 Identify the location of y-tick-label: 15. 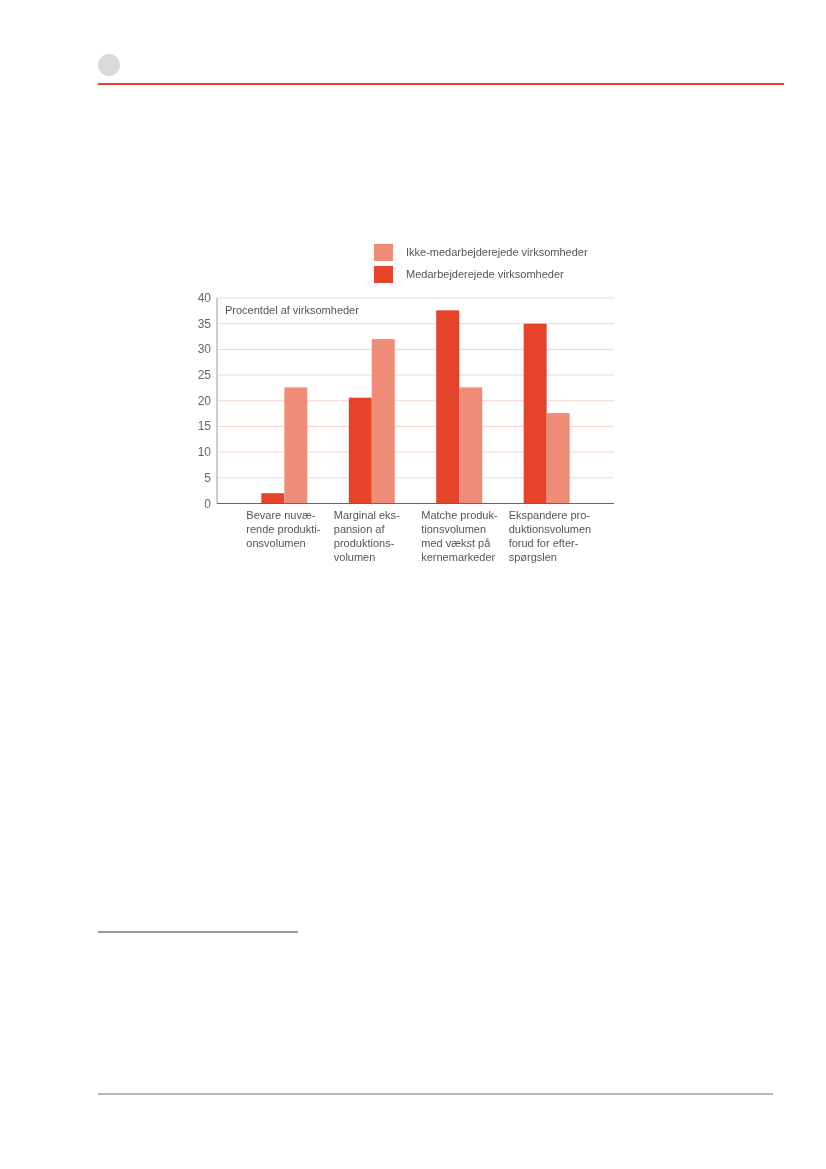
(204, 426).